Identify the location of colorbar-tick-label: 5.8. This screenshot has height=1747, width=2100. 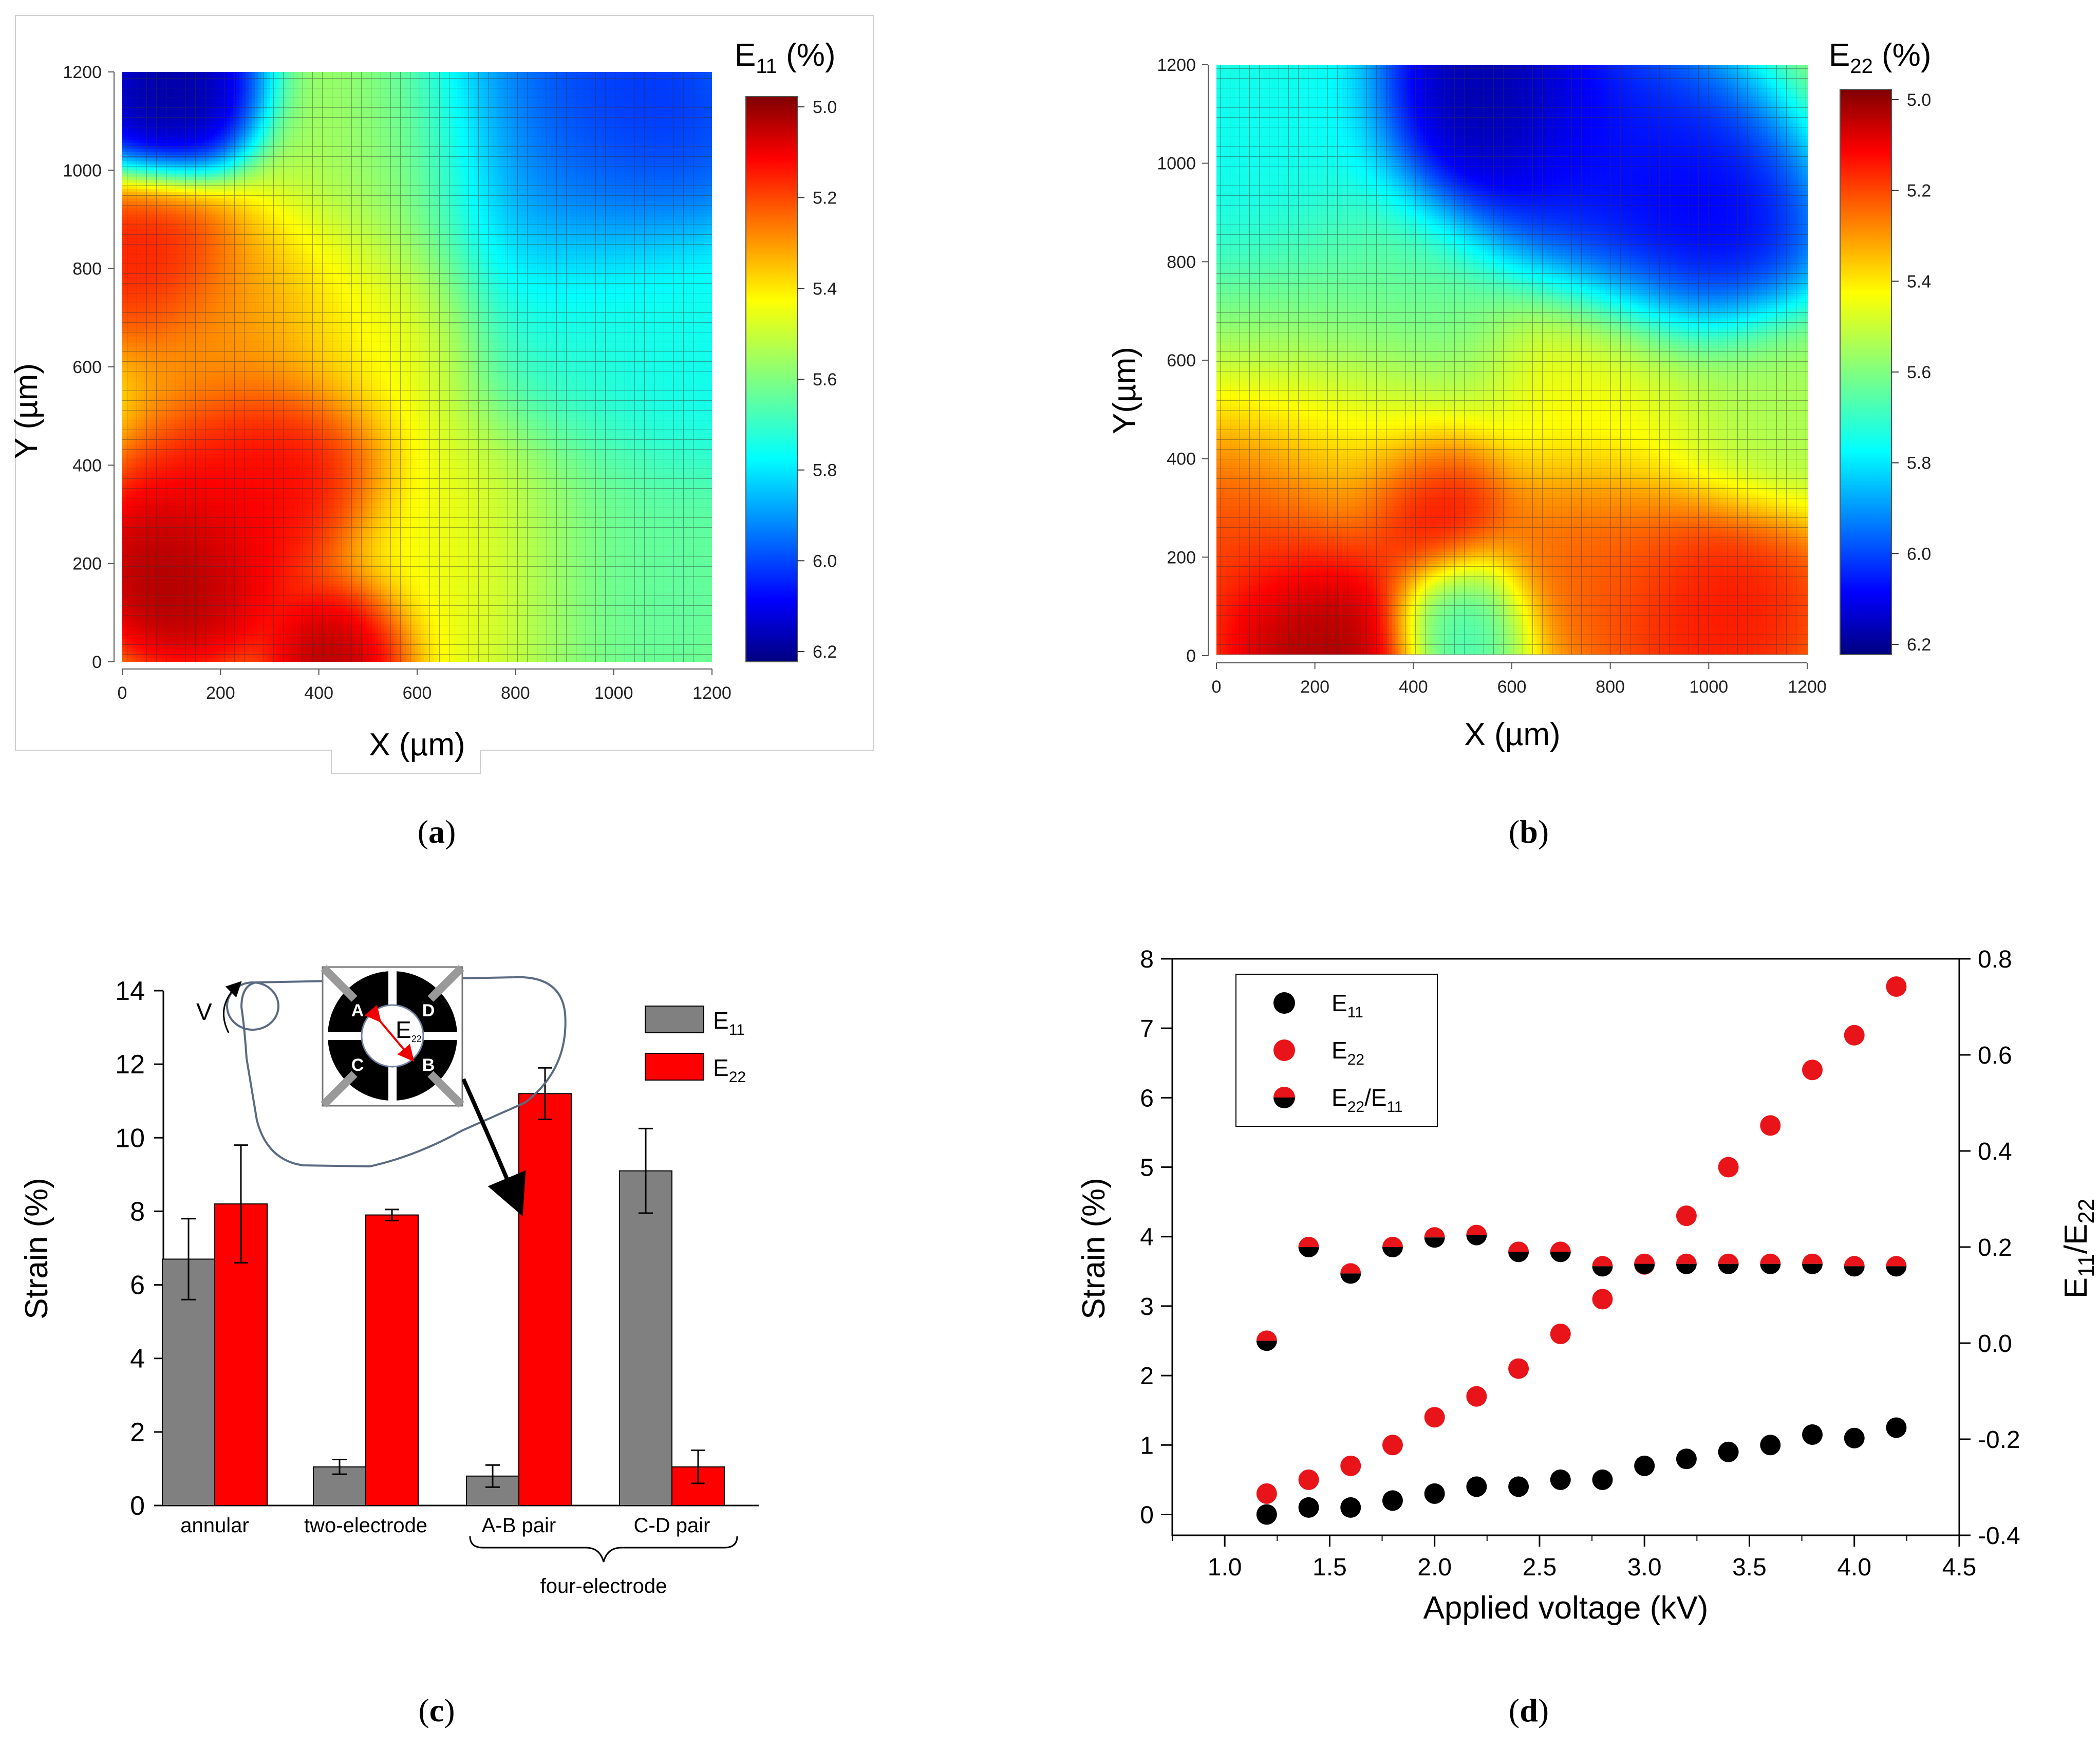
(1919, 463).